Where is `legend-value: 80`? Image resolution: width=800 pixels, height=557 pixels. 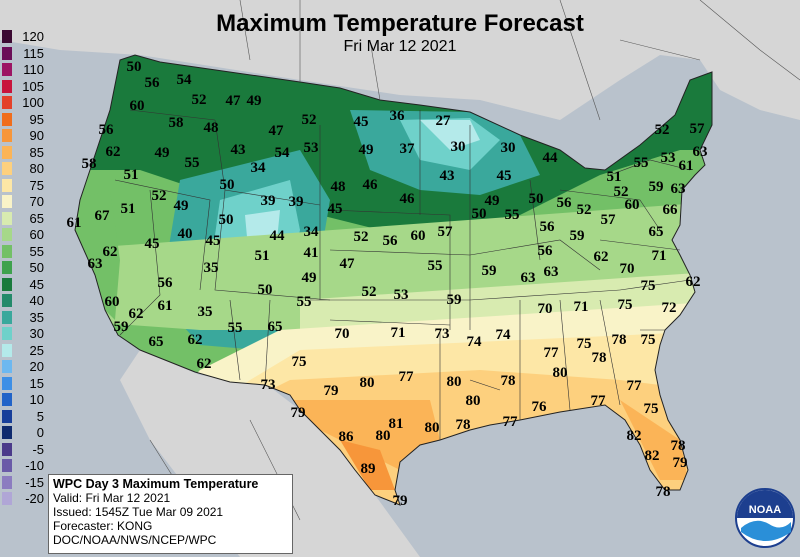 legend-value: 80 is located at coordinates (36, 168).